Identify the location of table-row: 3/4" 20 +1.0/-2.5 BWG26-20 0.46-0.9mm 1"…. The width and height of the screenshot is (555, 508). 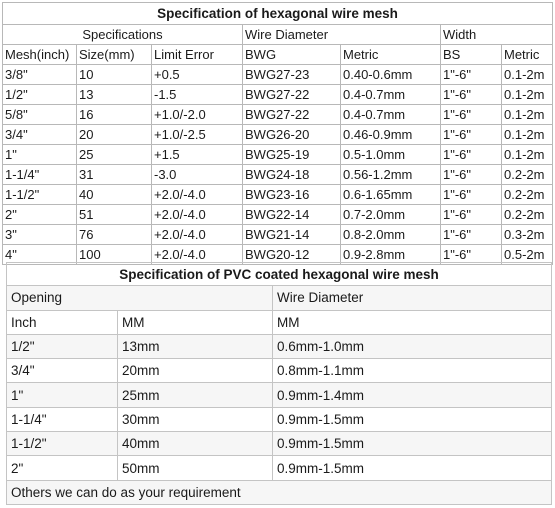
(278, 134).